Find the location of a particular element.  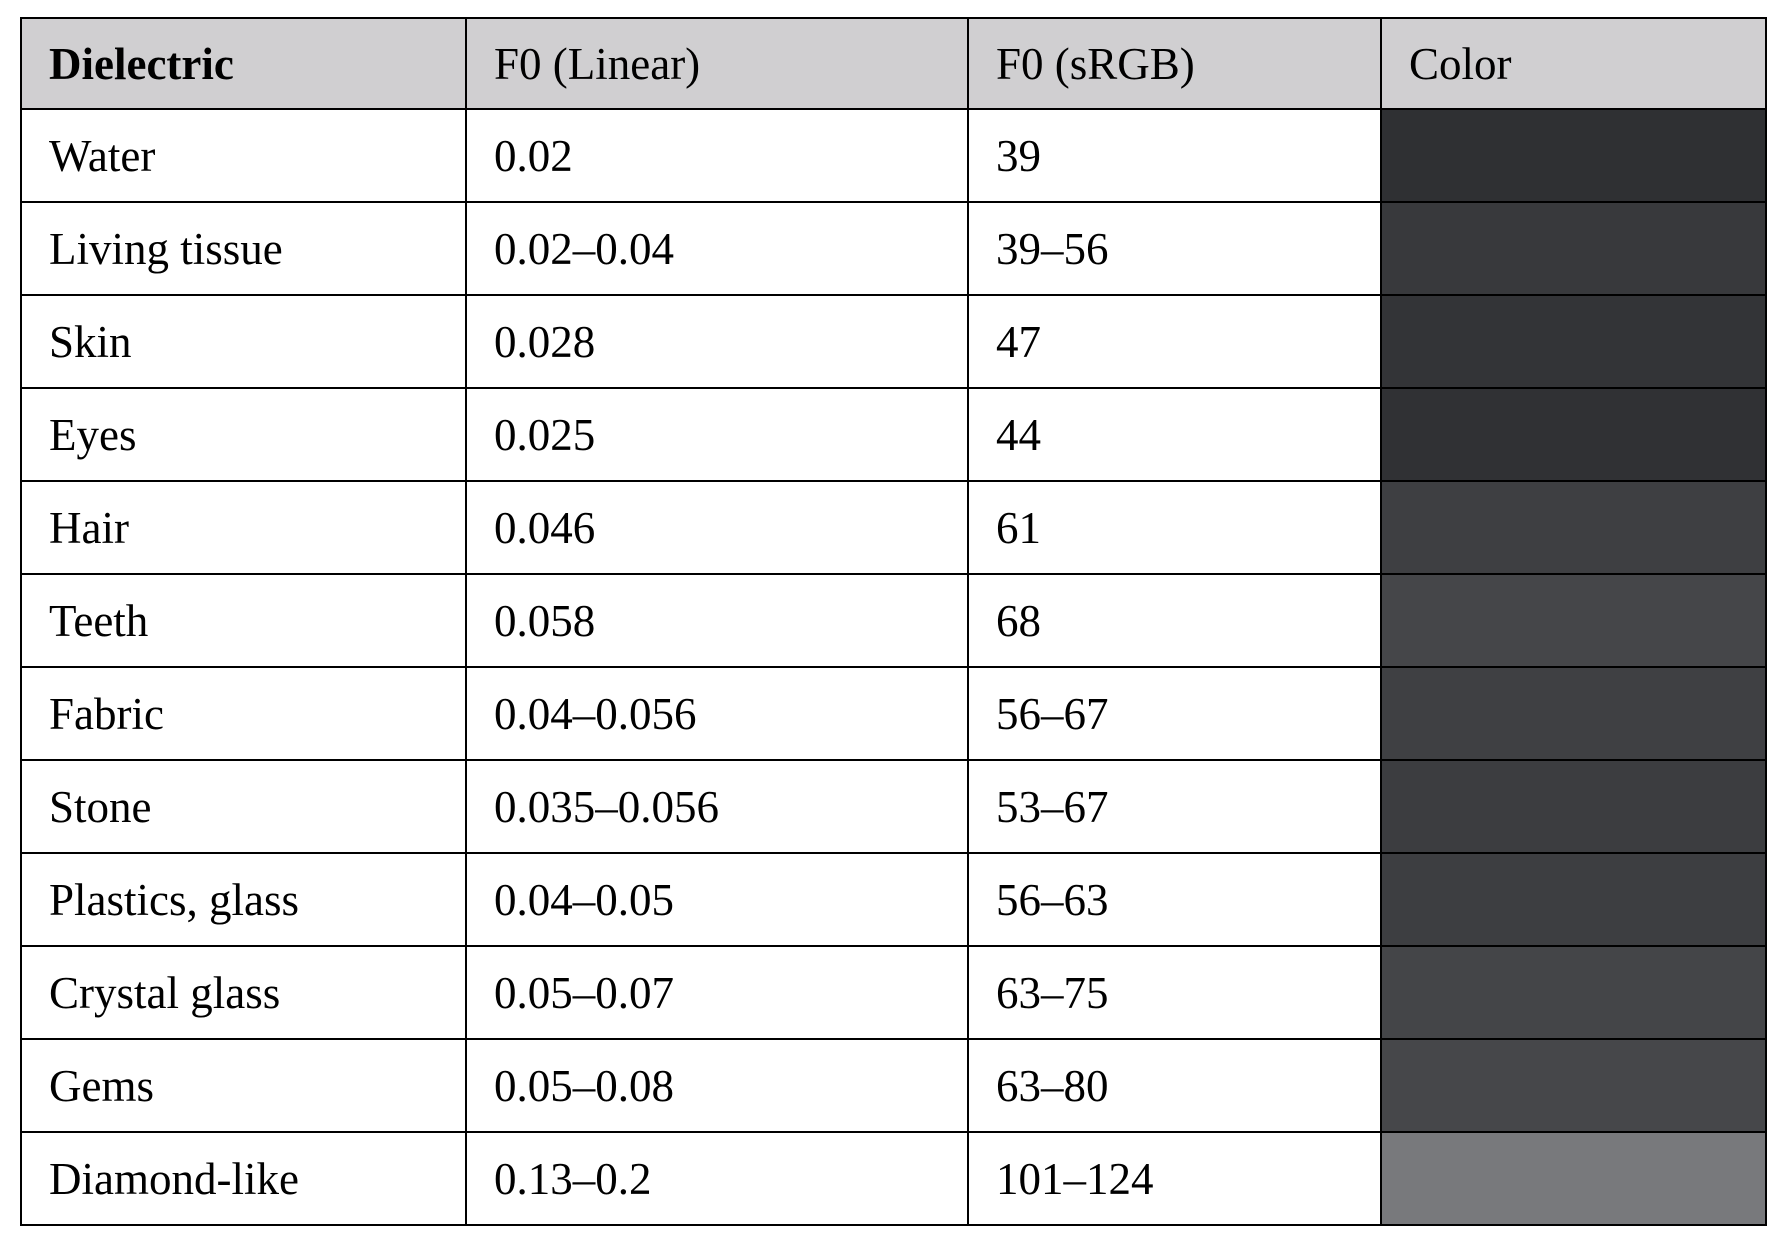

table-row: Crystal glass 0.05–0.07 63–75 is located at coordinates (893, 992).